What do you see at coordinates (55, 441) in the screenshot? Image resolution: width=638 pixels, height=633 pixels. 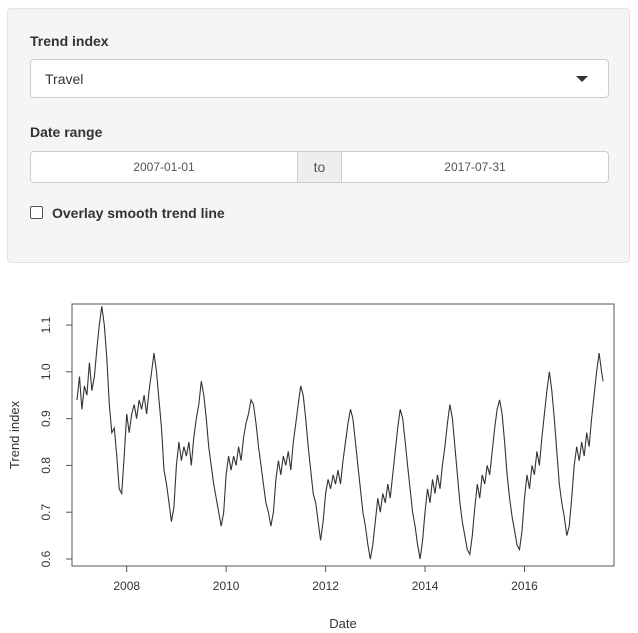 I see `y-axis: 0.6 0.7 0.8 0.9 1.0 1.1` at bounding box center [55, 441].